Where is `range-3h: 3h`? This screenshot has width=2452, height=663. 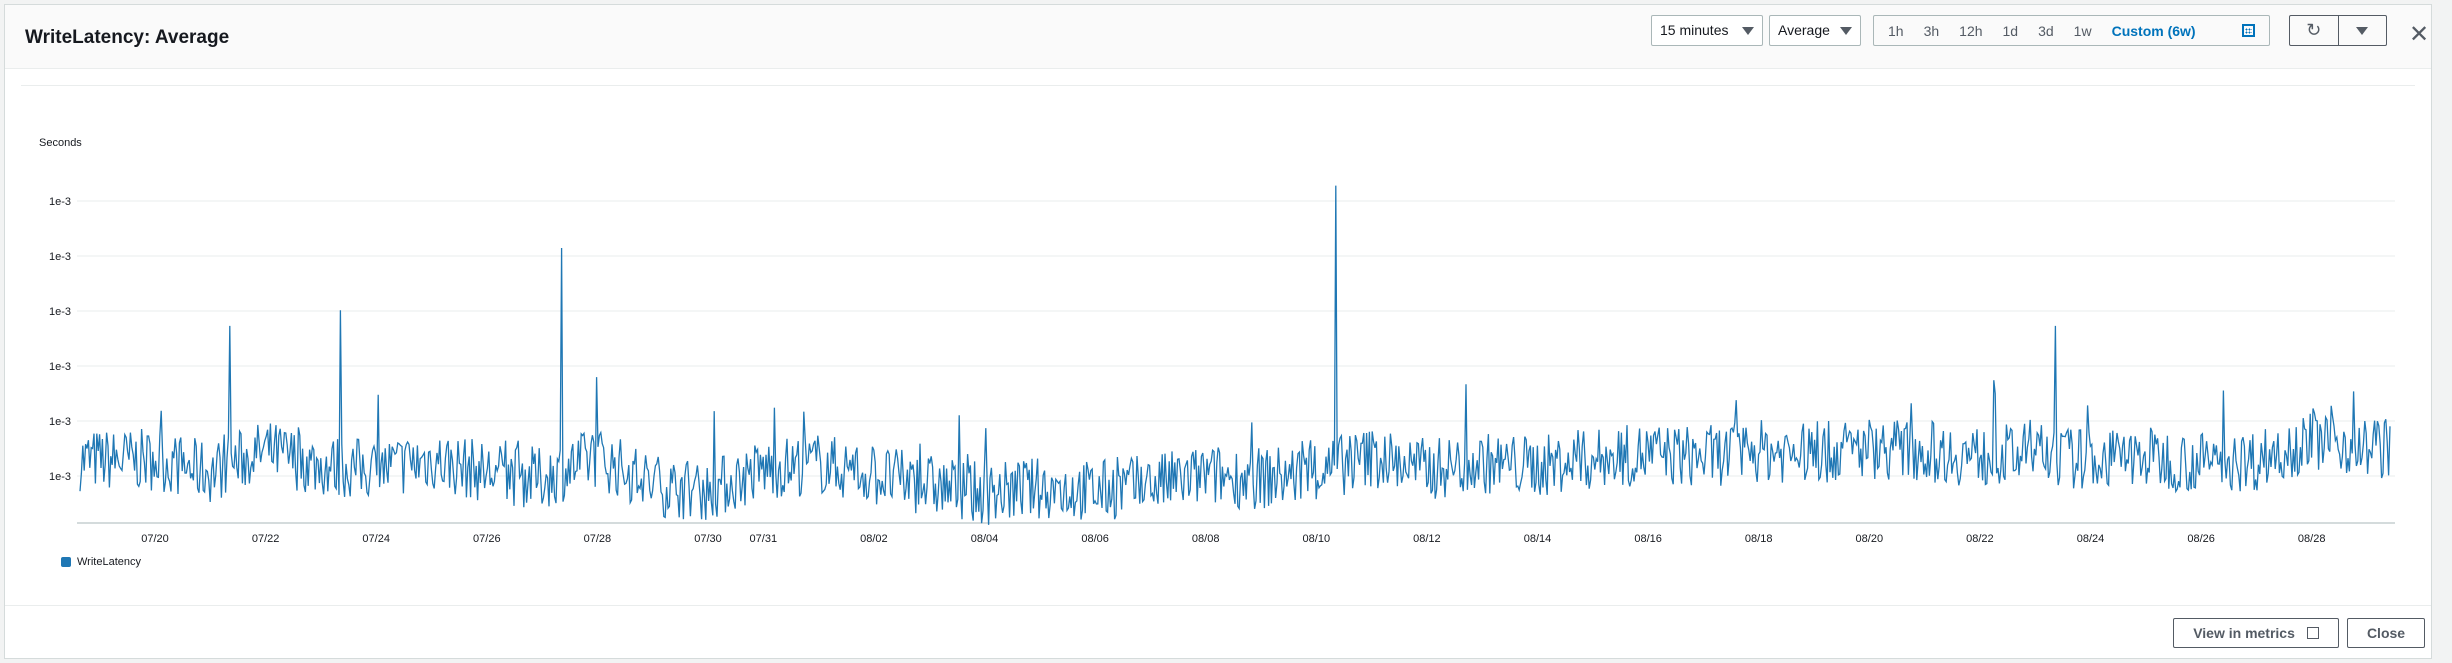 range-3h: 3h is located at coordinates (1931, 30).